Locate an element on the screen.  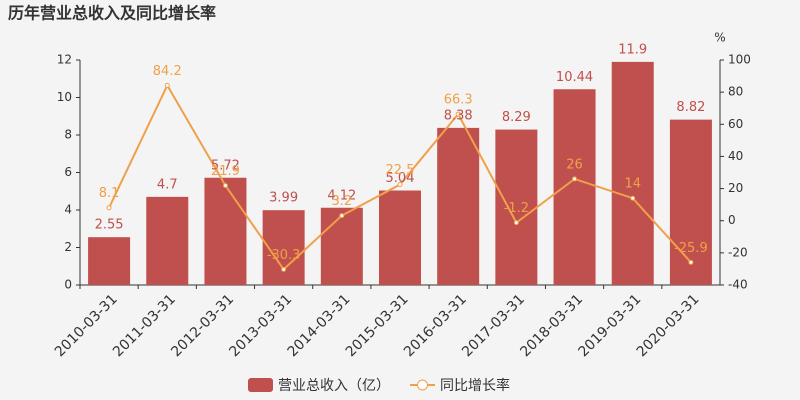
line-value-label: 84.2 is located at coordinates (167, 71).